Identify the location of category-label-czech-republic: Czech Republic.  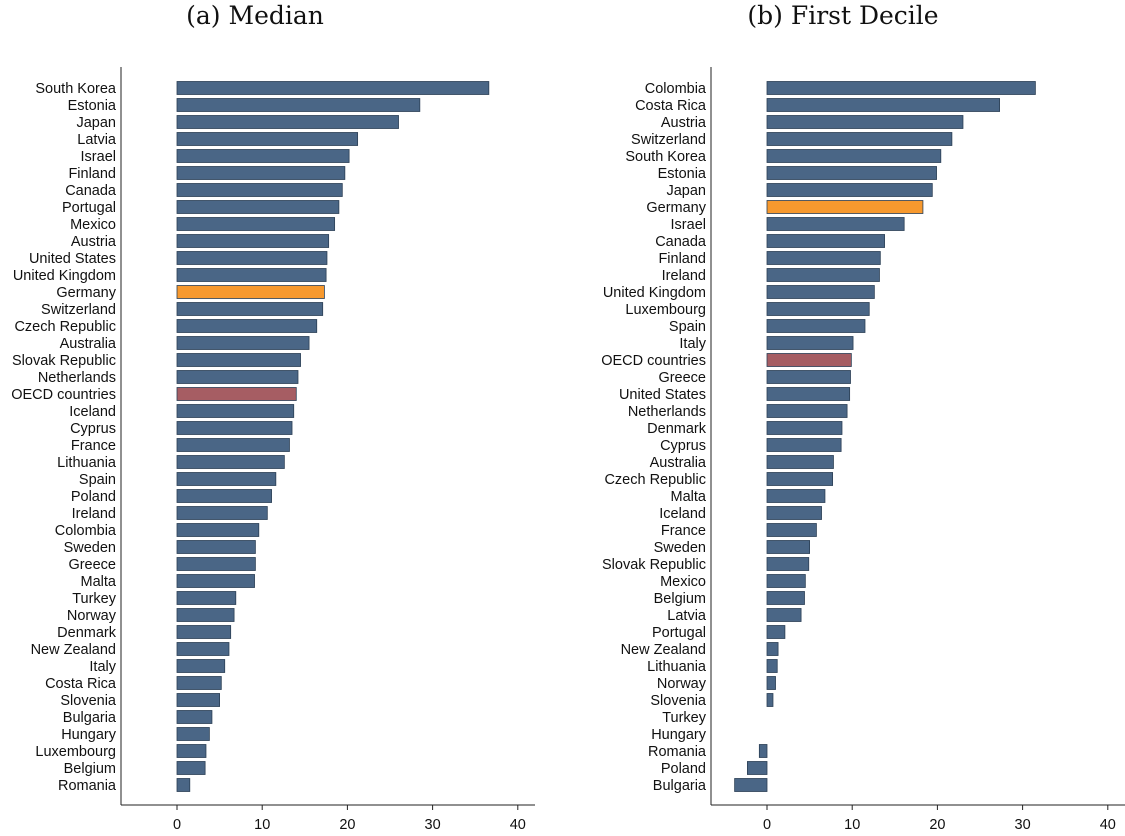
(65, 327).